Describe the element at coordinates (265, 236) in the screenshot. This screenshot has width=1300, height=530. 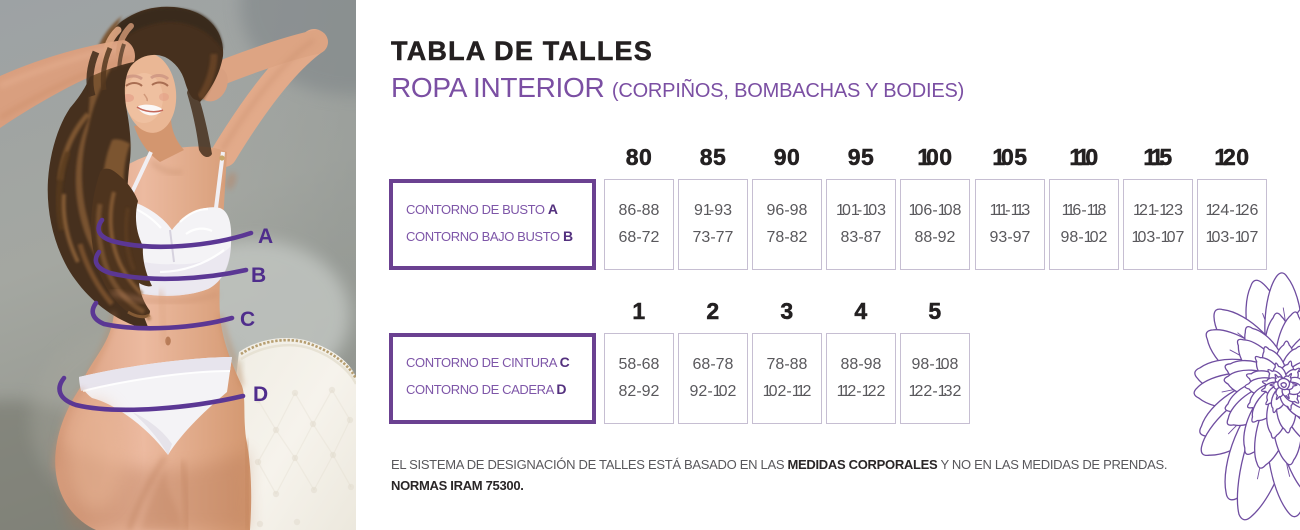
I see `svg-text: A` at that location.